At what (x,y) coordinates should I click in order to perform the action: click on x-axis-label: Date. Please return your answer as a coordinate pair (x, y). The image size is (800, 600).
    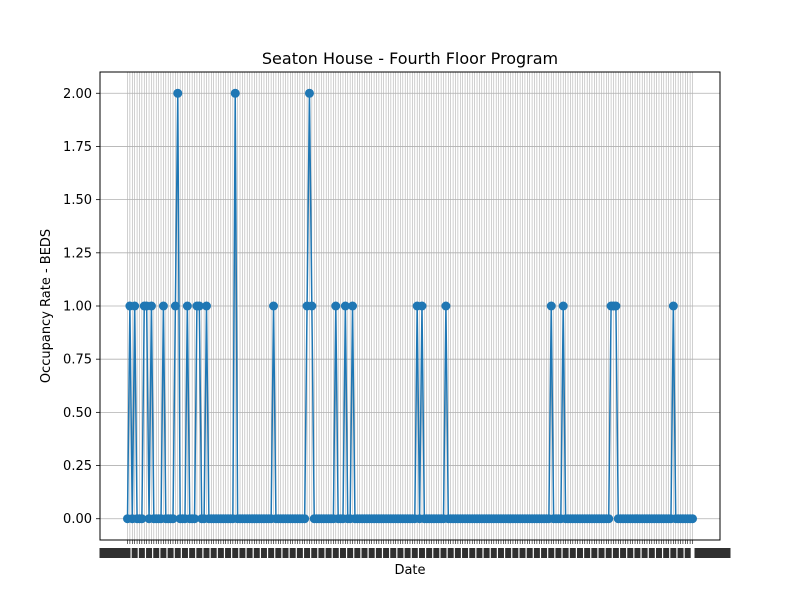
    Looking at the image, I should click on (409, 570).